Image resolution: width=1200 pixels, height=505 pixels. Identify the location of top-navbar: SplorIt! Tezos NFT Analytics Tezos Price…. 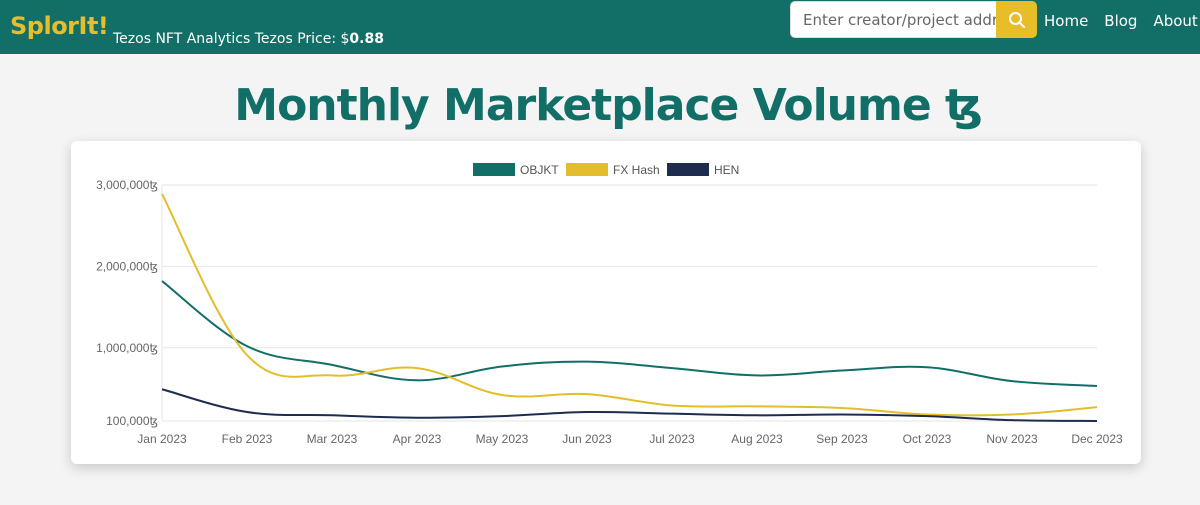
(600, 27).